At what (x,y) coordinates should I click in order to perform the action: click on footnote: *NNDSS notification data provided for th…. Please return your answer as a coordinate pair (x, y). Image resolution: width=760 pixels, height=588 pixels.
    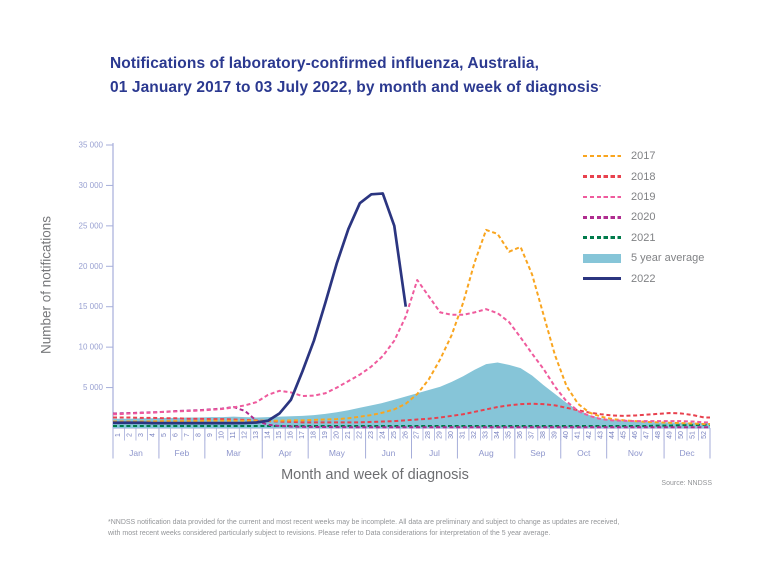
    Looking at the image, I should click on (363, 528).